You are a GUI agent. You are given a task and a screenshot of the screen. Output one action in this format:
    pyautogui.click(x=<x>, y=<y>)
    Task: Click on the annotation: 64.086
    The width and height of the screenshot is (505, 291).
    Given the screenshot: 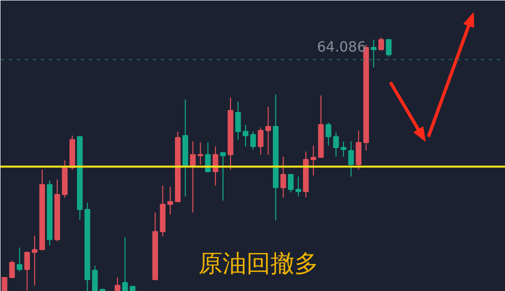 What is the action you would take?
    pyautogui.click(x=341, y=48)
    